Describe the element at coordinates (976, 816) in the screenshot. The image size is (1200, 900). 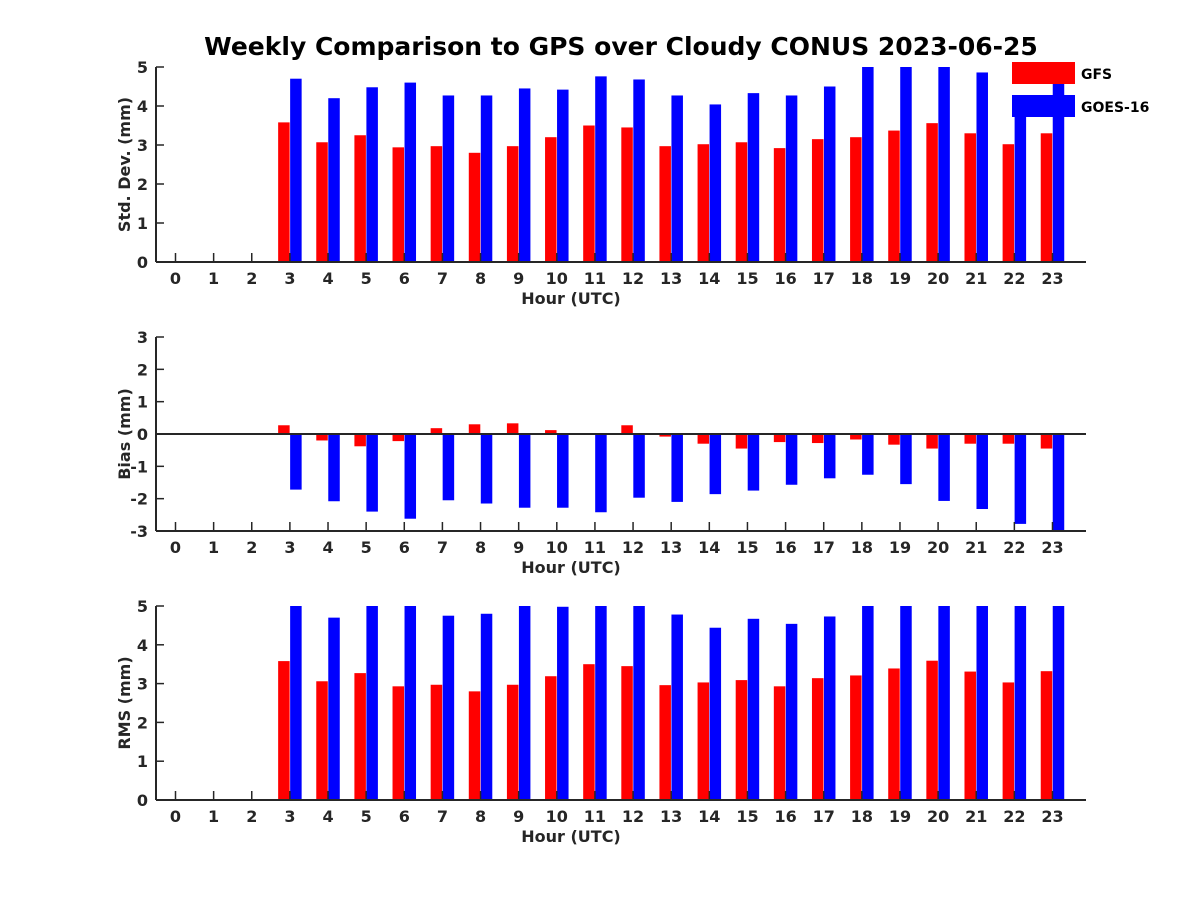
I see `x-tick-label: 21` at that location.